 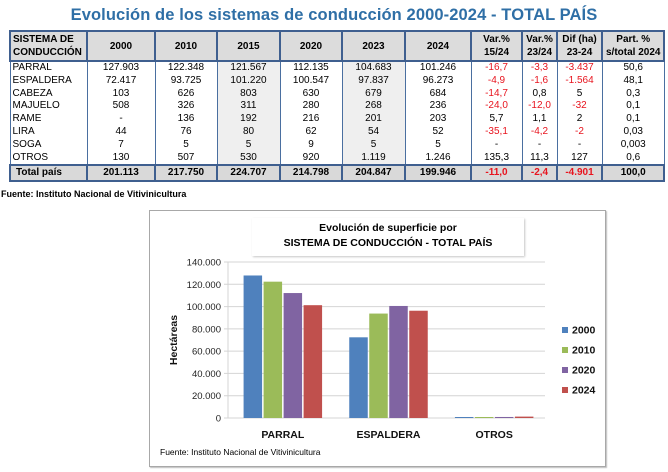 I want to click on table-cell: 0,03, so click(x=633, y=132).